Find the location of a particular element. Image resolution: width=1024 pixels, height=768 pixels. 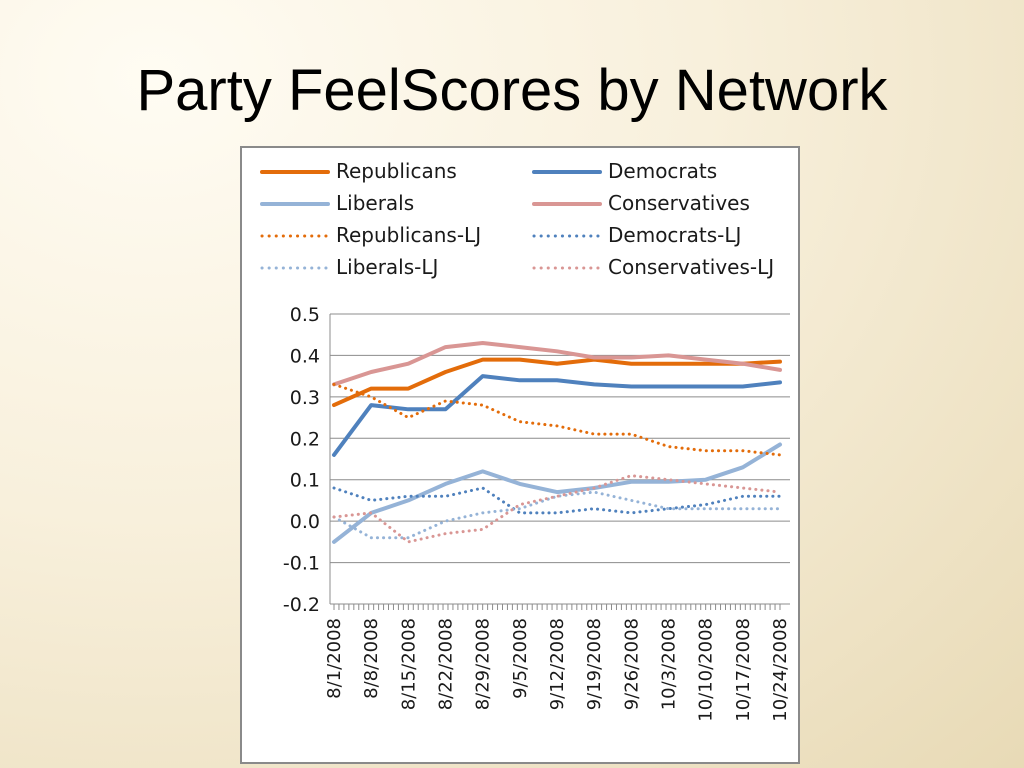

x-tick-label: 8/1/2008 is located at coordinates (334, 658).